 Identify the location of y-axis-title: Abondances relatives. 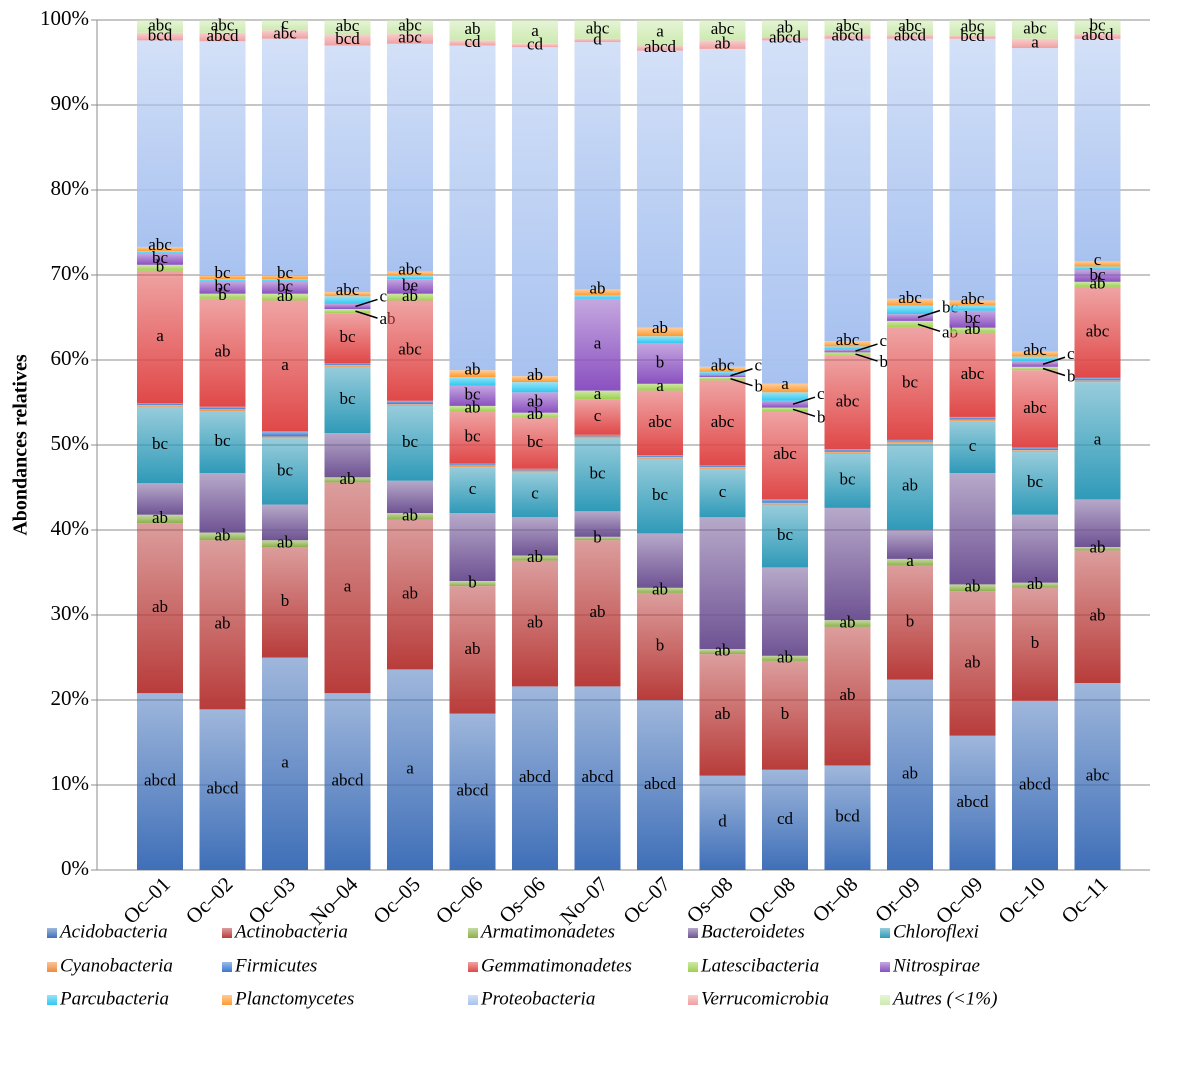
(21, 445).